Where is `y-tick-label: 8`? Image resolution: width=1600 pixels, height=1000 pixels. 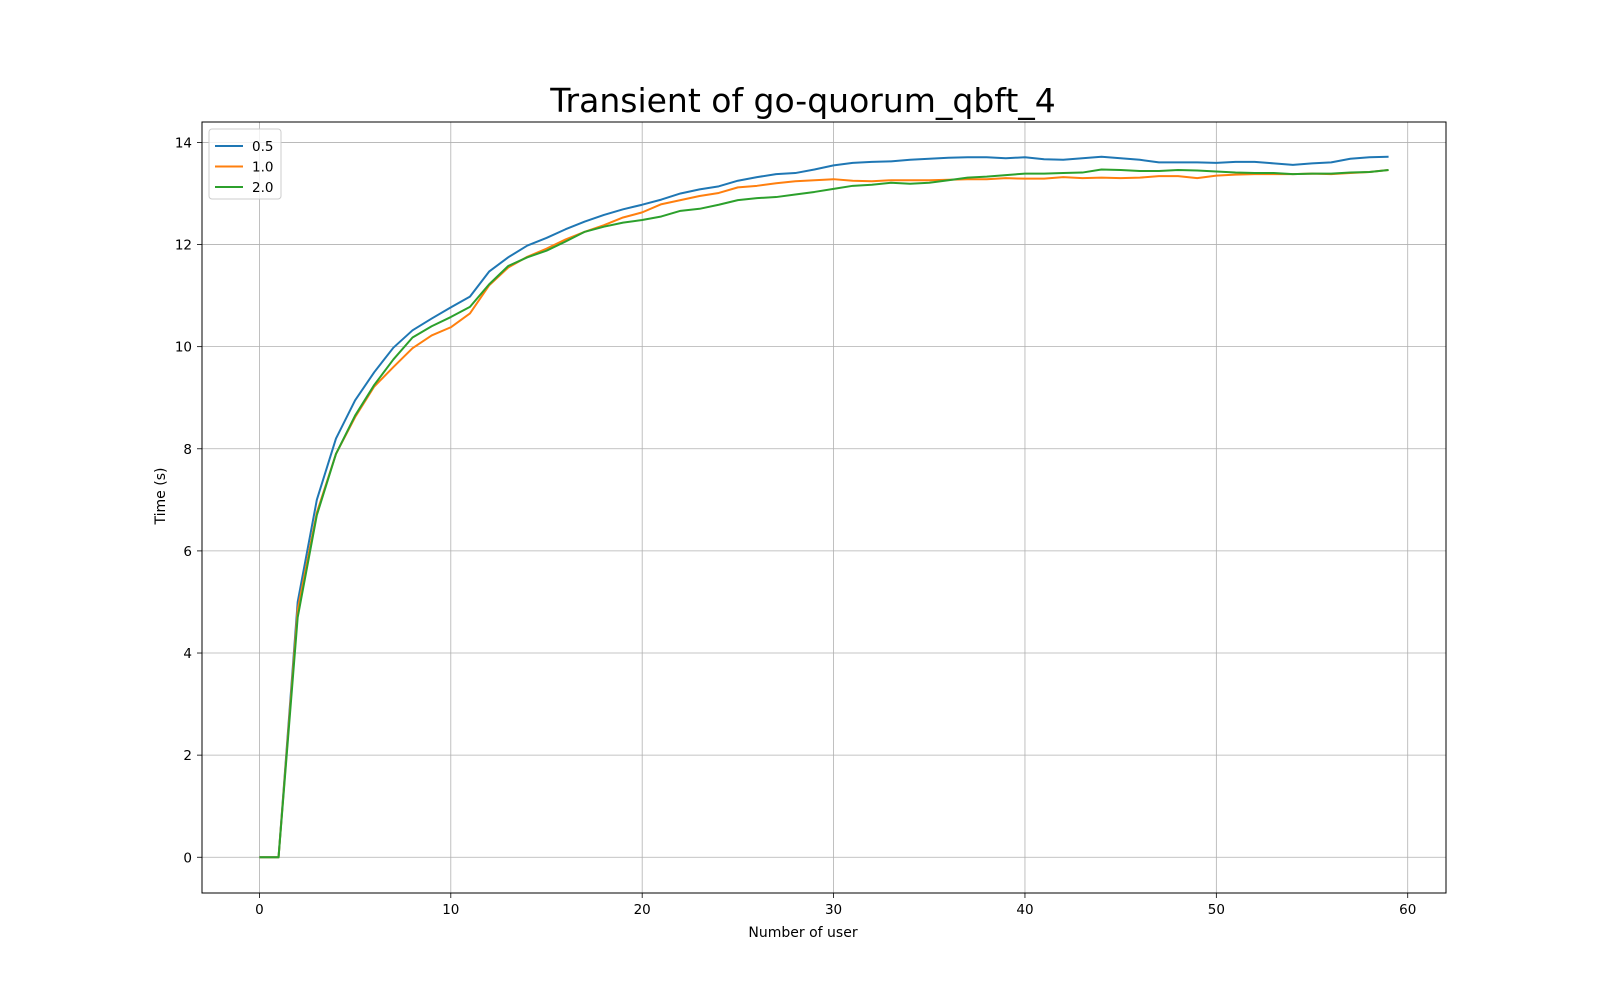
y-tick-label: 8 is located at coordinates (187, 450).